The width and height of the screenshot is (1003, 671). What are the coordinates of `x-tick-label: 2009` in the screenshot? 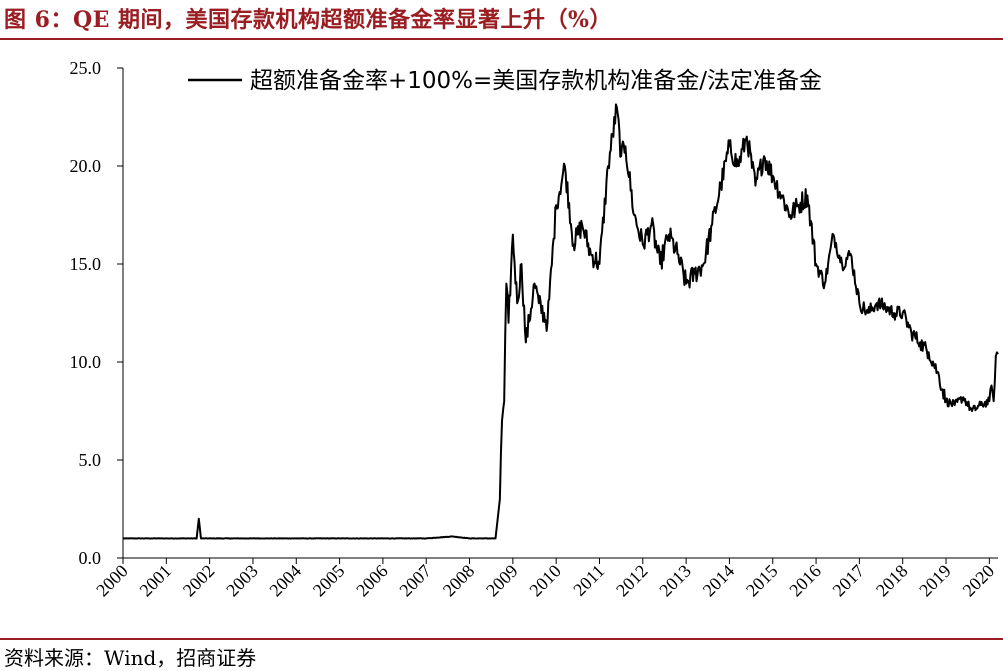 It's located at (502, 581).